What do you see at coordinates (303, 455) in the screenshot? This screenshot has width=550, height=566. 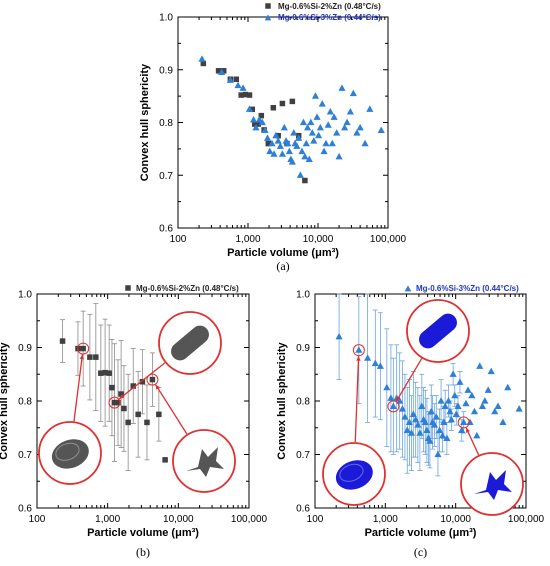 I see `y-tick-label: 0.7` at bounding box center [303, 455].